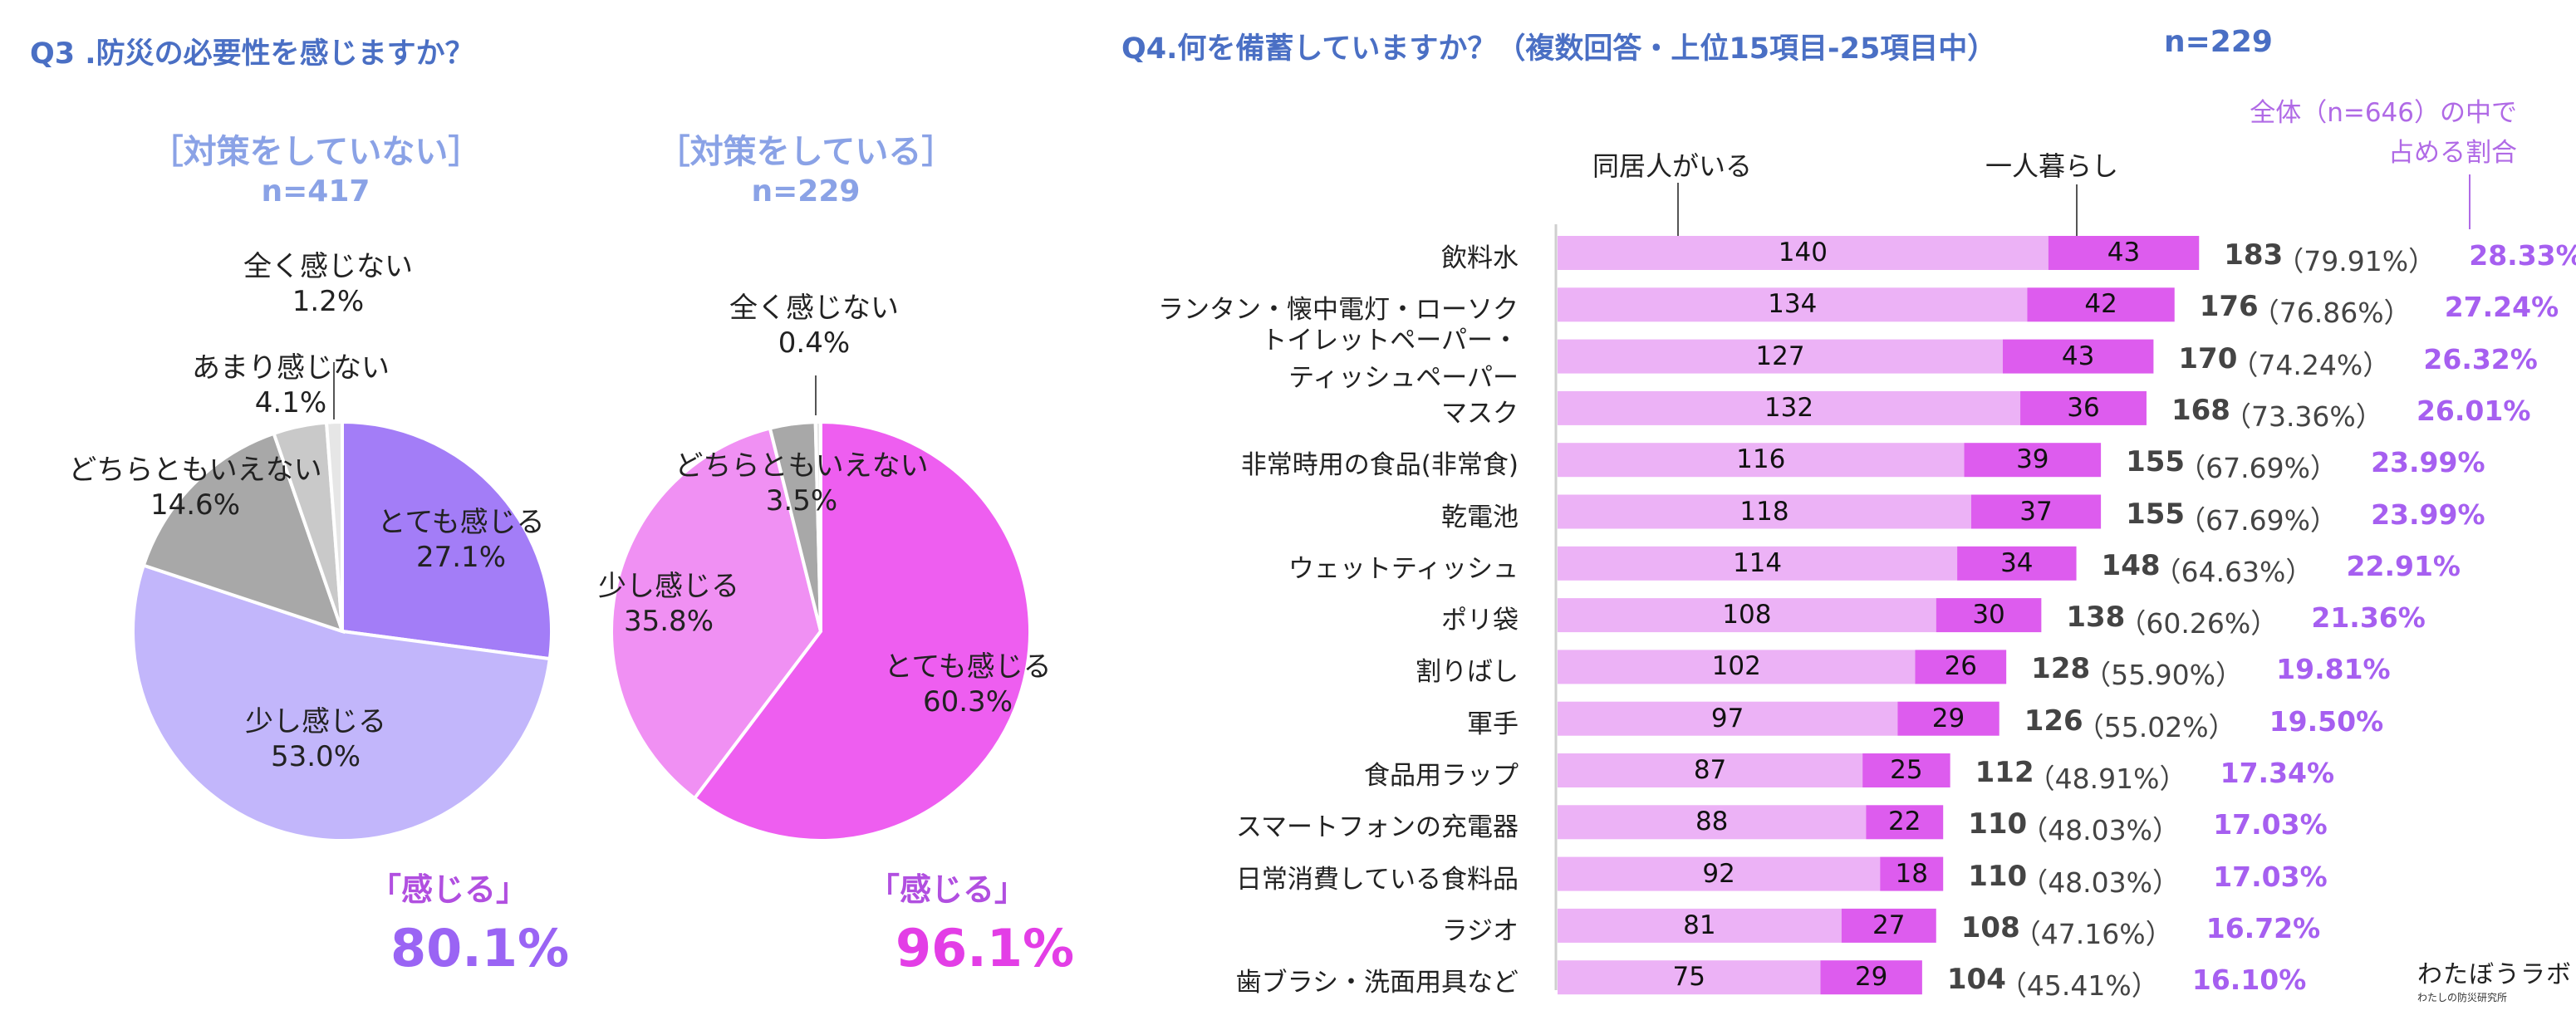  Describe the element at coordinates (1988, 615) in the screenshot. I see `bar-alone-value-7: 30` at that location.